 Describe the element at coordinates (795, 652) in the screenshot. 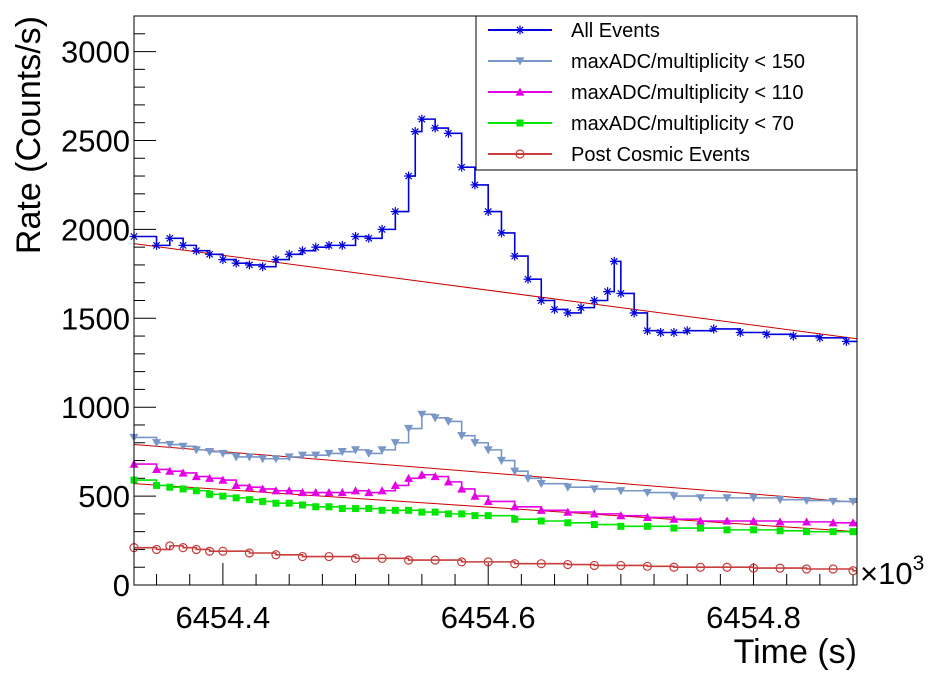

I see `x-axis-title: Time (s)` at that location.